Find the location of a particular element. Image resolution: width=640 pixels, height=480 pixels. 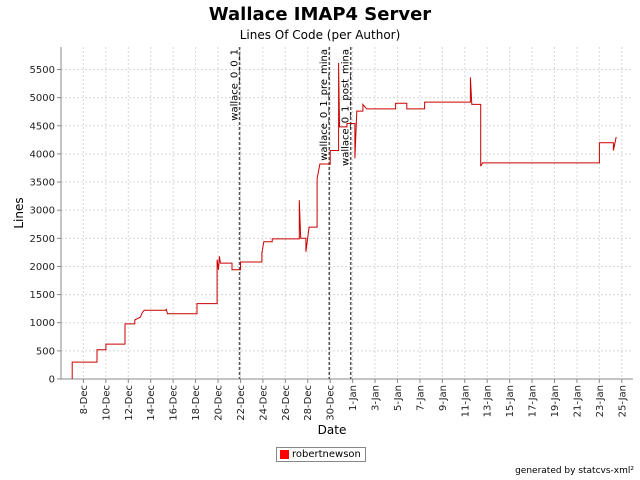

x-tick-label: 13-Jan is located at coordinates (488, 401).